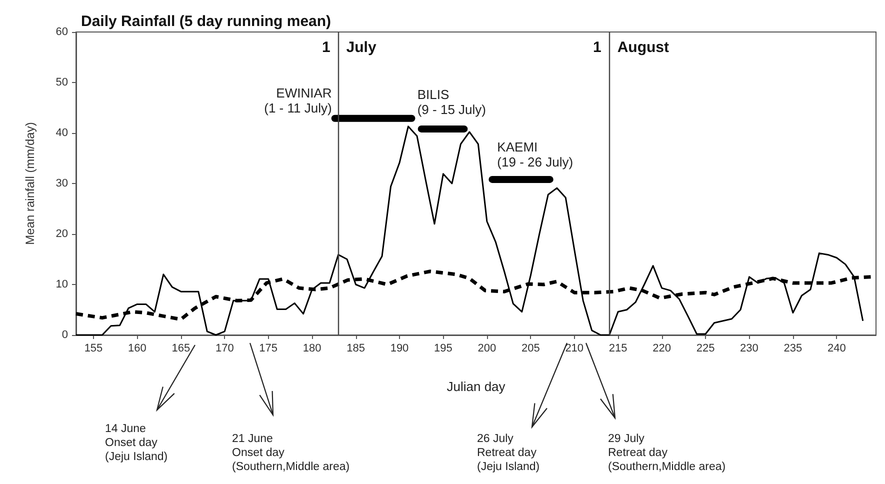  What do you see at coordinates (62, 32) in the screenshot?
I see `y-tick-label: 60` at bounding box center [62, 32].